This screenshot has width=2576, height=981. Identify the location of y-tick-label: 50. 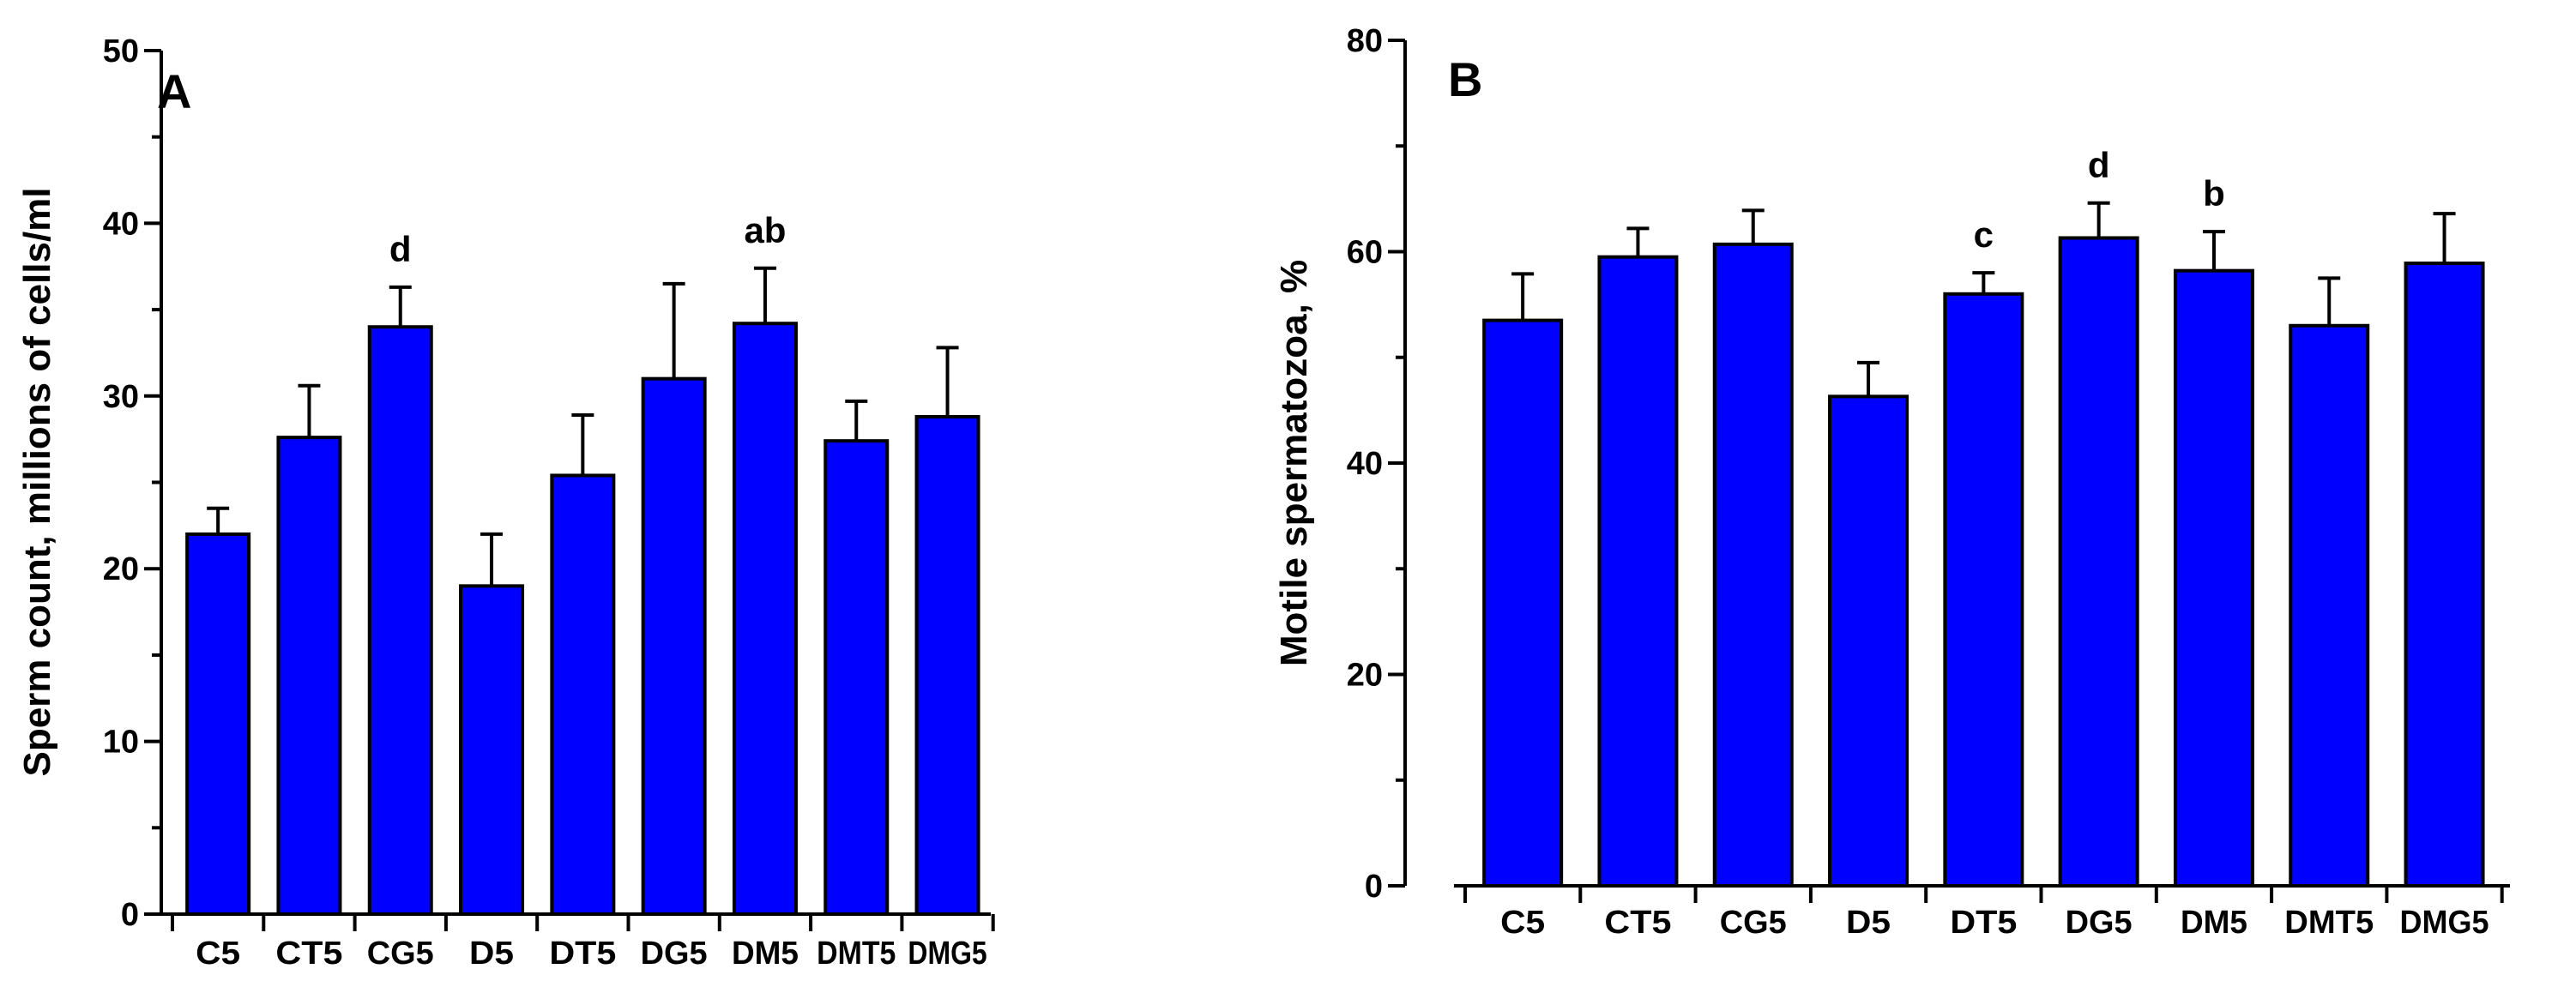
(121, 51).